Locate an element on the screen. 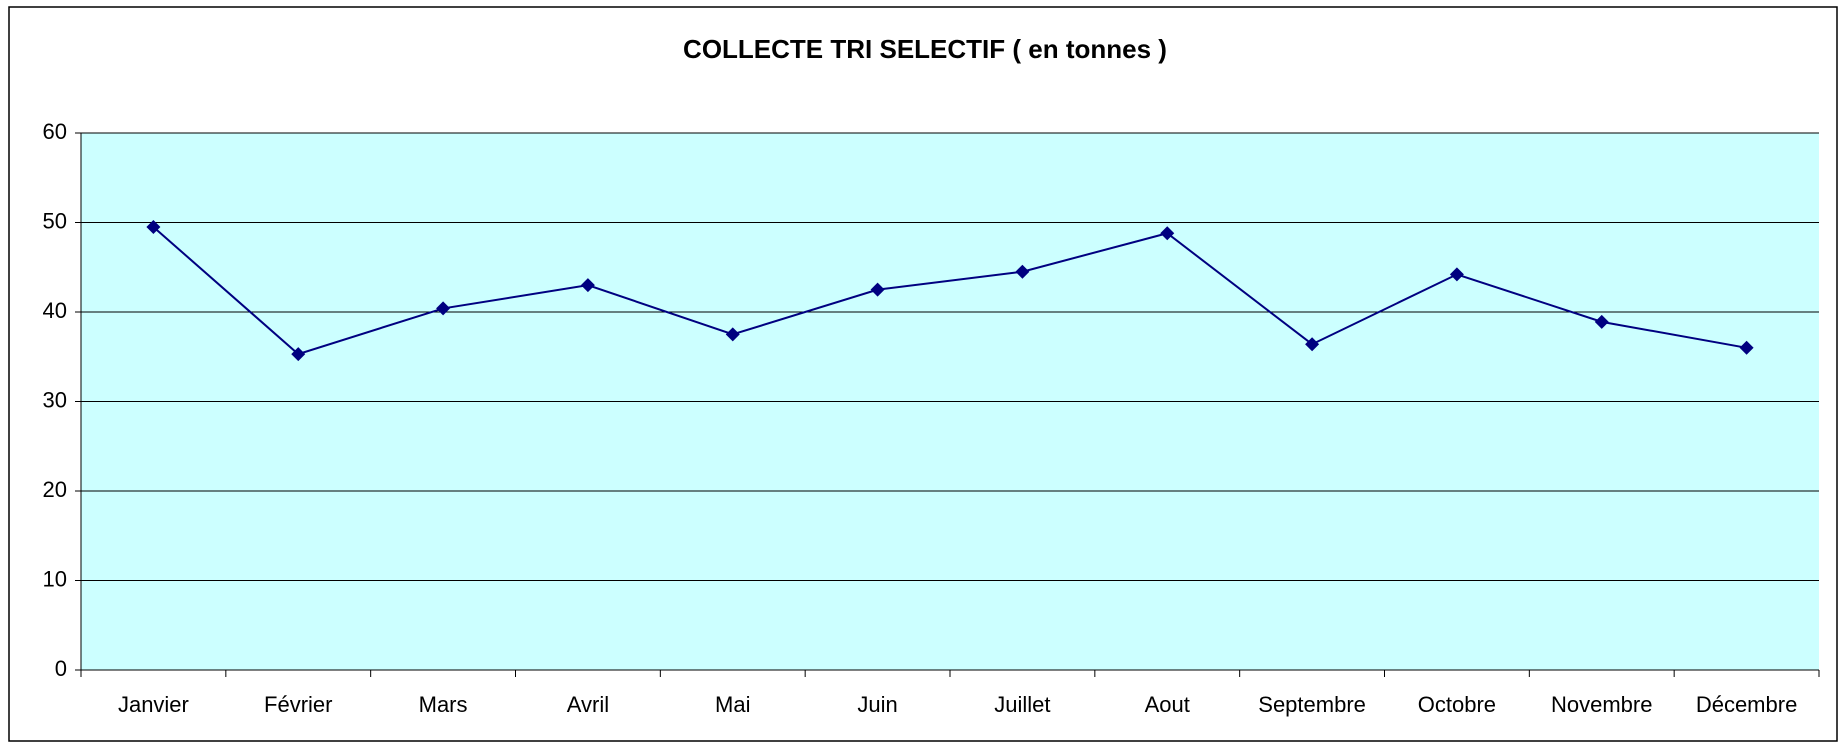 The image size is (1845, 749). x-tick-label: Avril is located at coordinates (588, 704).